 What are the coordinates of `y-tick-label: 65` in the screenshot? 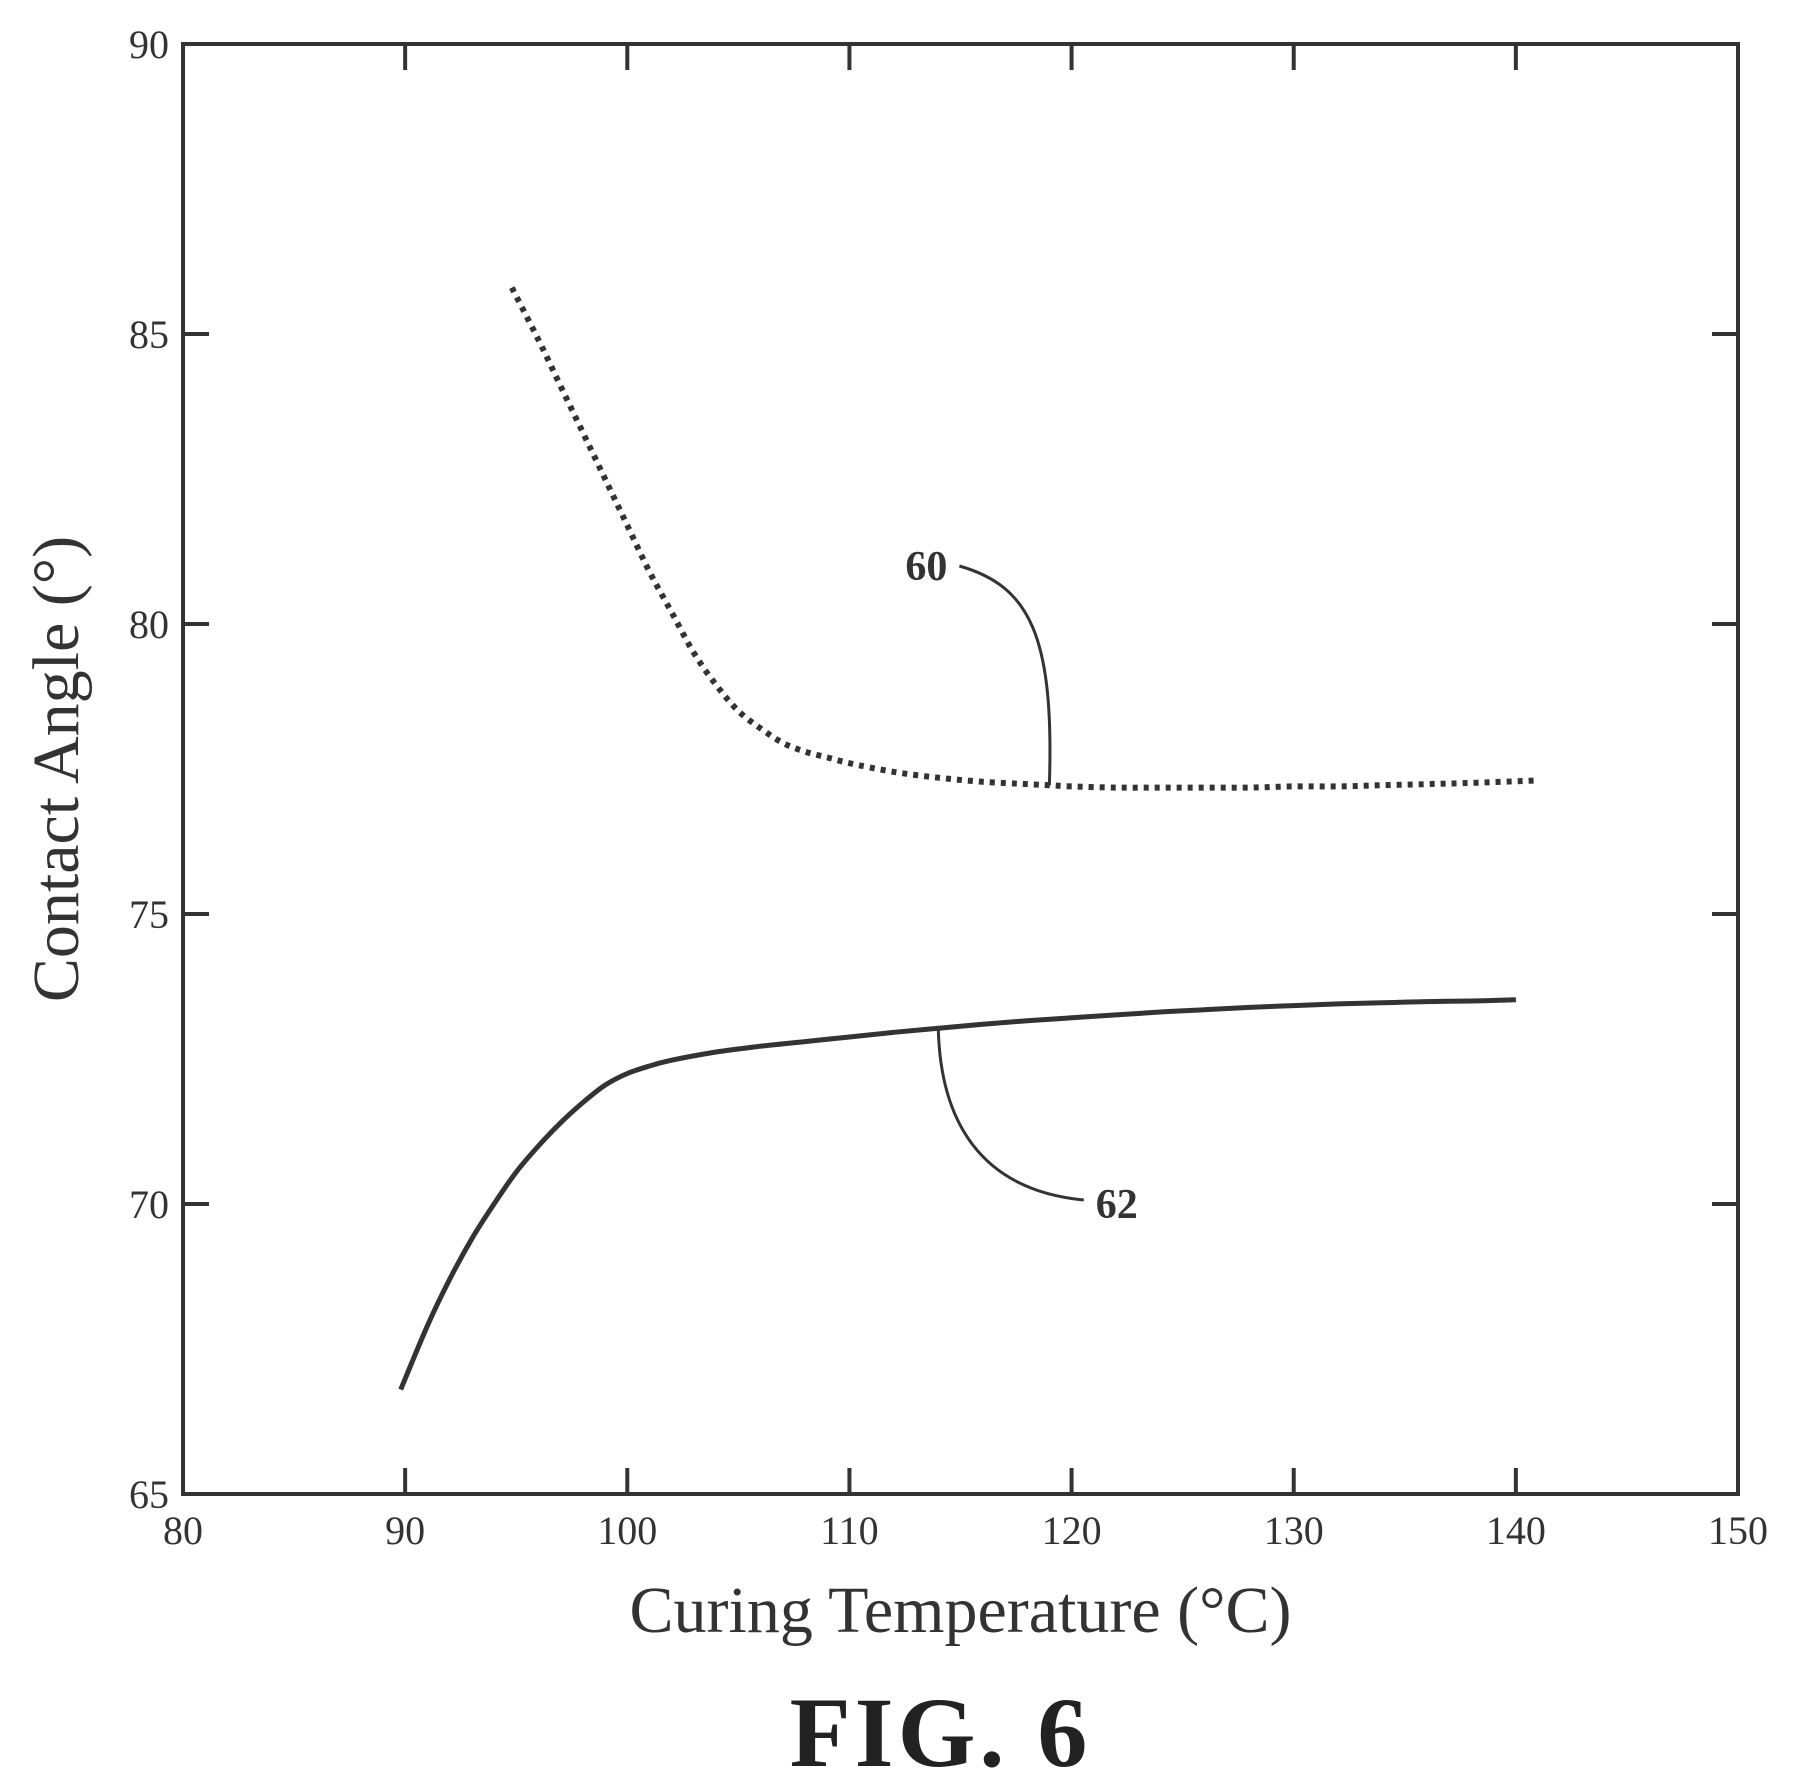 It's located at (149, 1494).